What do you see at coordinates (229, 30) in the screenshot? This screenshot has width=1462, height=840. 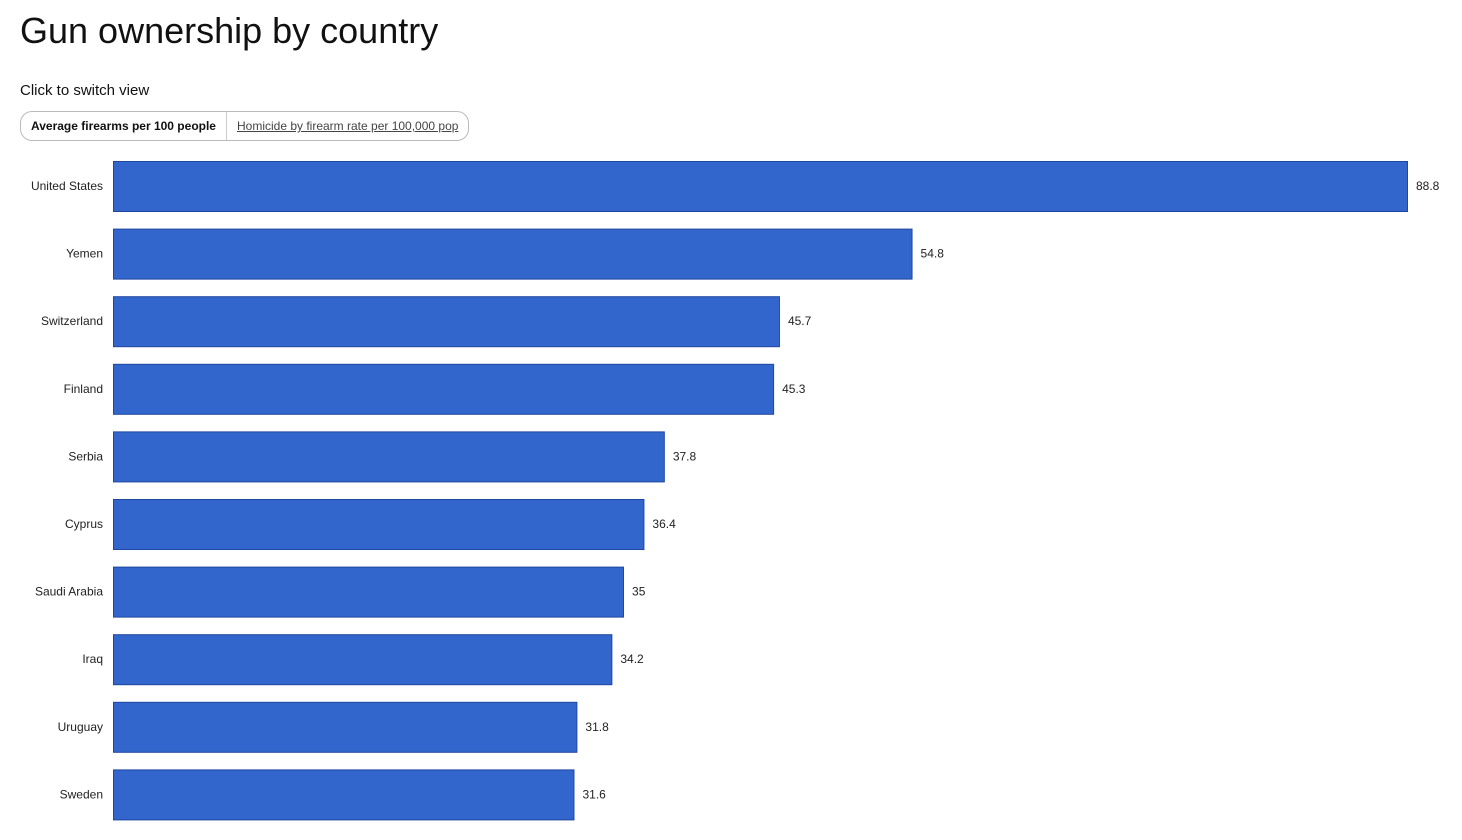 I see `page-title: Gun ownership by country` at bounding box center [229, 30].